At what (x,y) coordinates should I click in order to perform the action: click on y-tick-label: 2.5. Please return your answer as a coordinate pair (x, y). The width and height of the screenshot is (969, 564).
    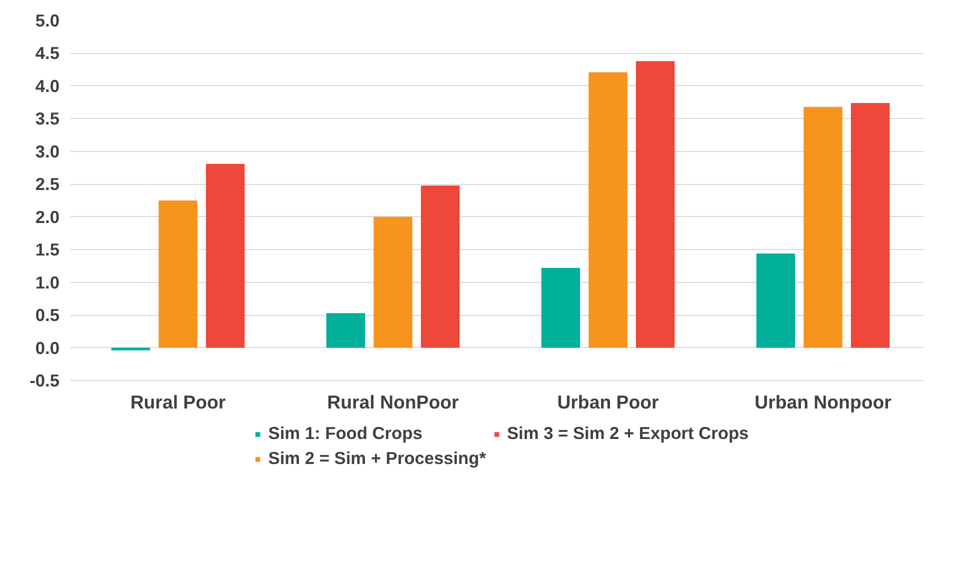
    Looking at the image, I should click on (47, 184).